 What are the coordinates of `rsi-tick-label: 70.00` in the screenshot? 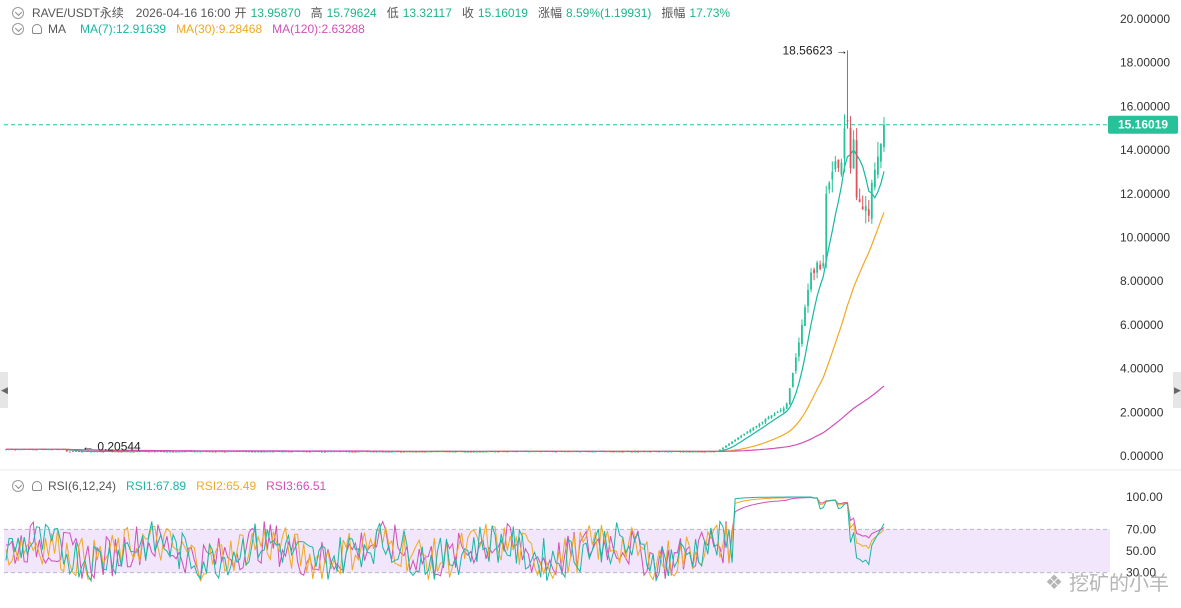 It's located at (1141, 529).